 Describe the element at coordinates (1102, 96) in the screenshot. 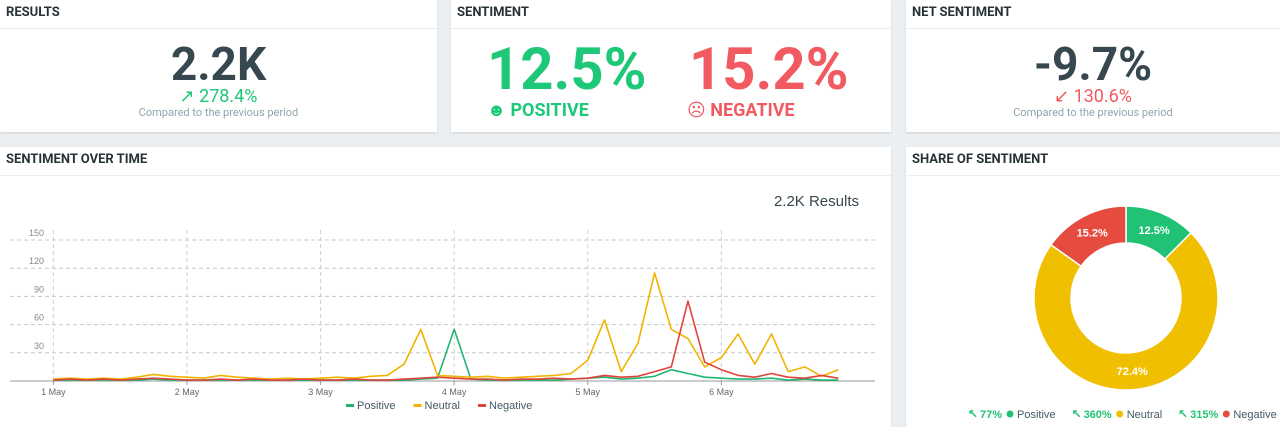

I see `change-value: 130.6%` at that location.